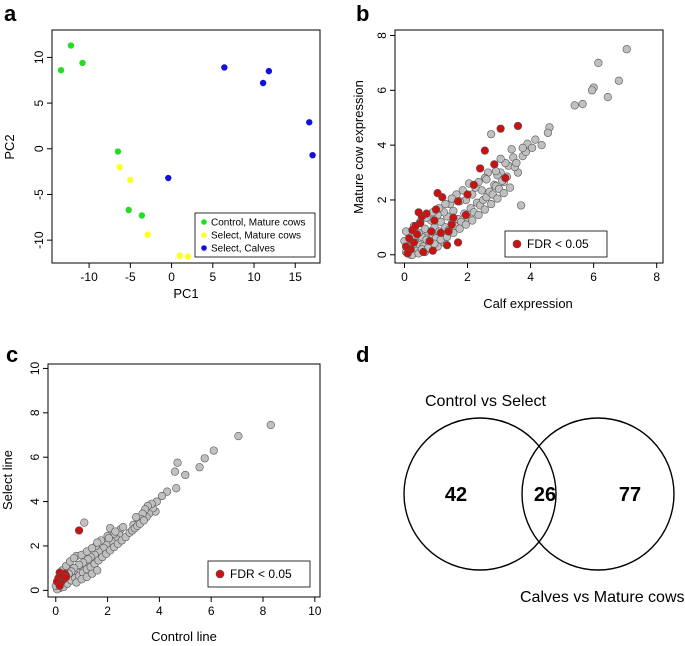 The width and height of the screenshot is (685, 646). I want to click on panel-c-ytick-label: 10, so click(35, 368).